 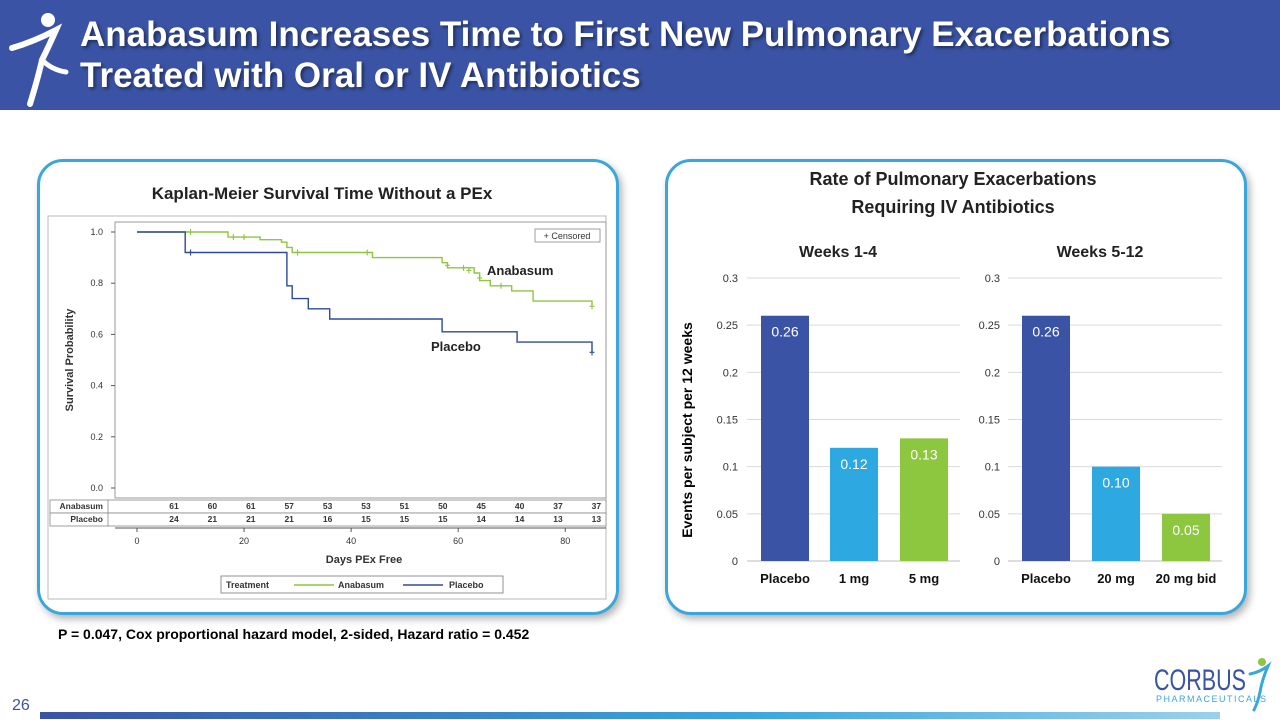 What do you see at coordinates (1100, 252) in the screenshot?
I see `bar-group-title: Weeks 5-12` at bounding box center [1100, 252].